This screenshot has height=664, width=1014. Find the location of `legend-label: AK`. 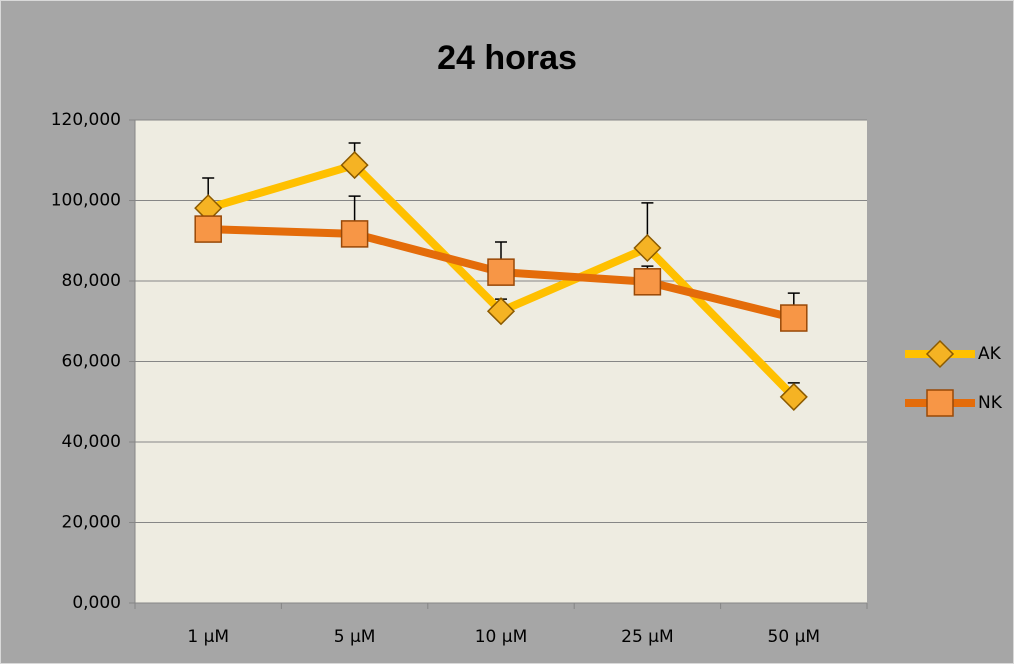

legend-label: AK is located at coordinates (990, 354).